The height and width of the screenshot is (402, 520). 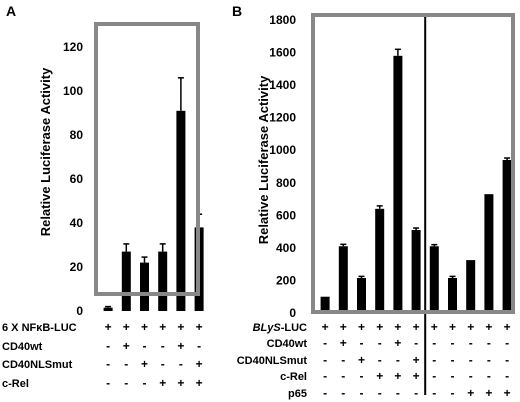 I want to click on y-tick-label: 40, so click(x=77, y=223).